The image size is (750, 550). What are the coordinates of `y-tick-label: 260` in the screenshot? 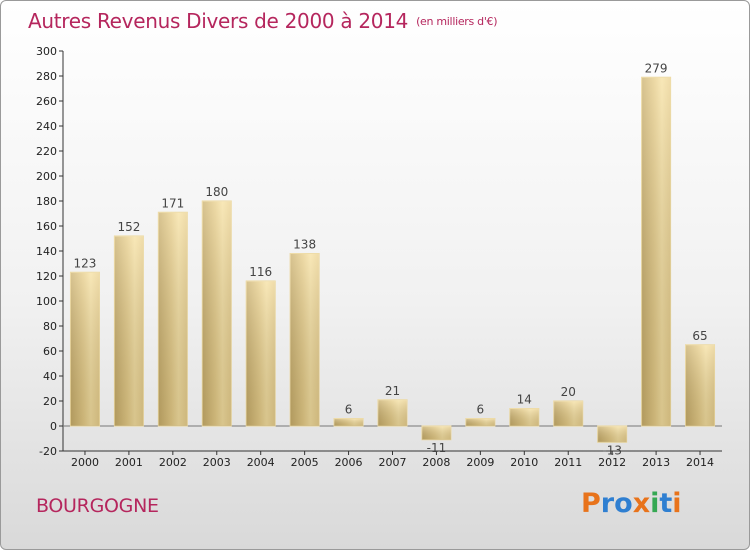 It's located at (46, 101).